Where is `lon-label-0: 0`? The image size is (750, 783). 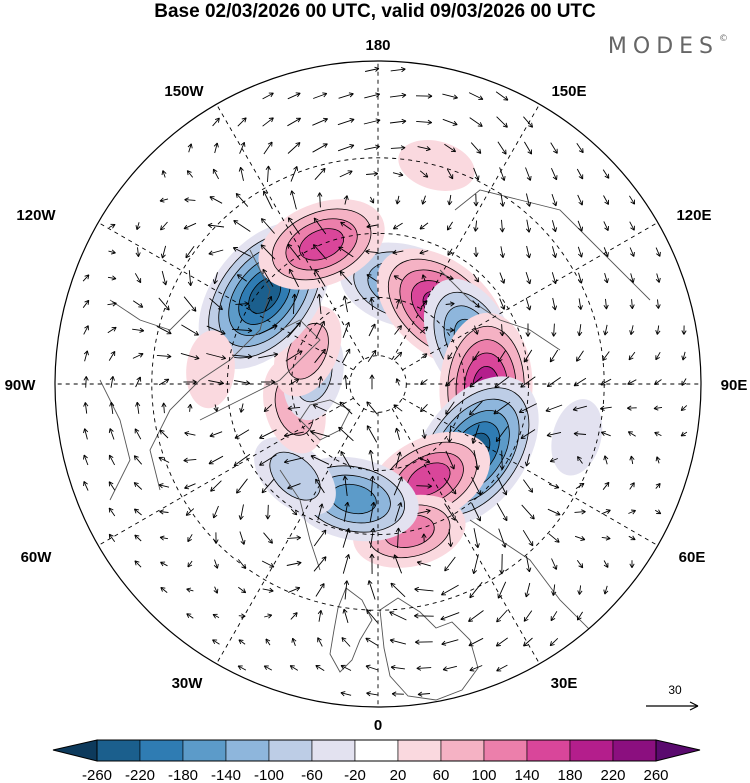 lon-label-0: 0 is located at coordinates (378, 725).